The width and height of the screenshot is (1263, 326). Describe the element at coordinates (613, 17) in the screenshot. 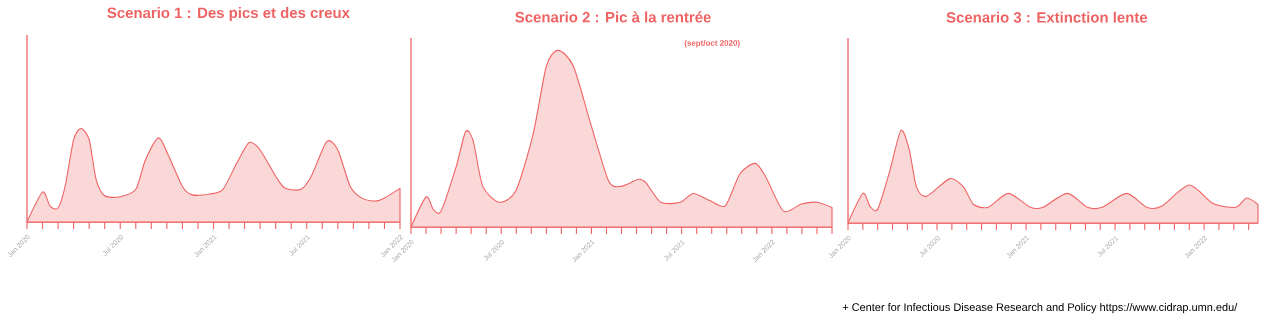

I see `chart-title: Scenario 2 : Pic à la rentrée` at that location.